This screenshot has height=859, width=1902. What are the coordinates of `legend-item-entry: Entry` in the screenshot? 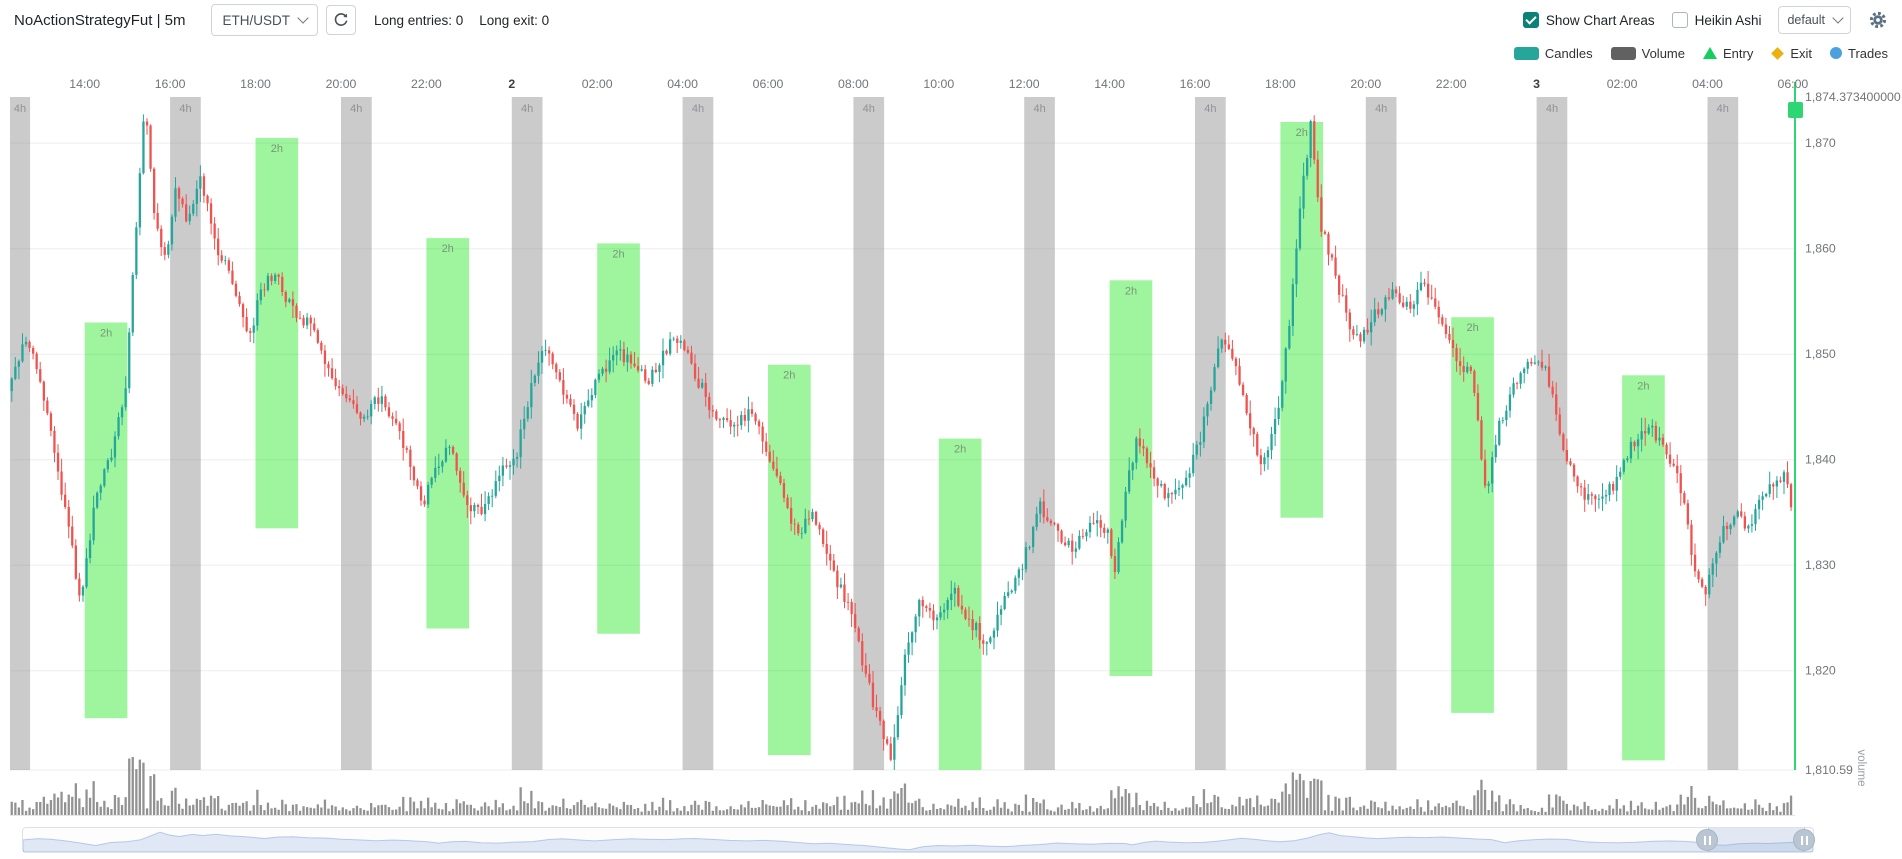 It's located at (1728, 53).